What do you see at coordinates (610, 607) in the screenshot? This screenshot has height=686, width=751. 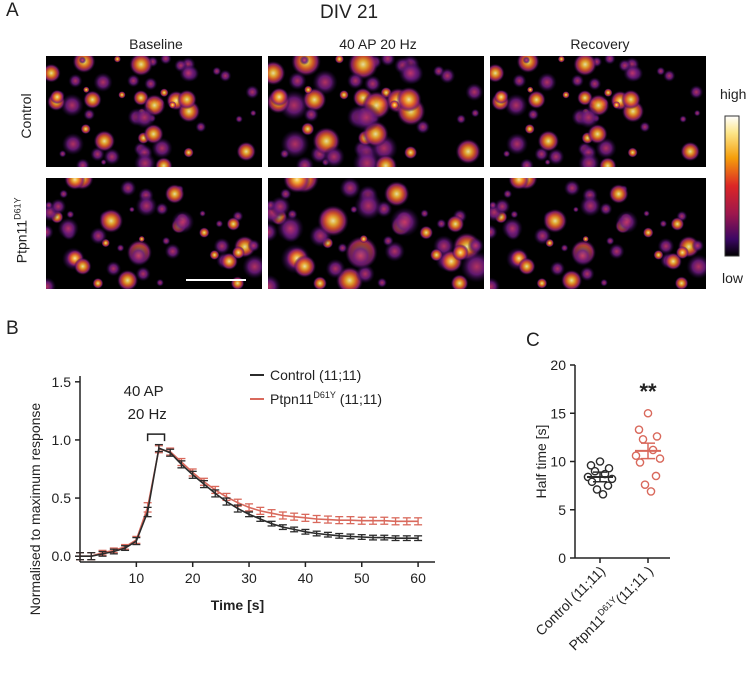 I see `category-label: Ptpn11D61Y(11;11 )` at bounding box center [610, 607].